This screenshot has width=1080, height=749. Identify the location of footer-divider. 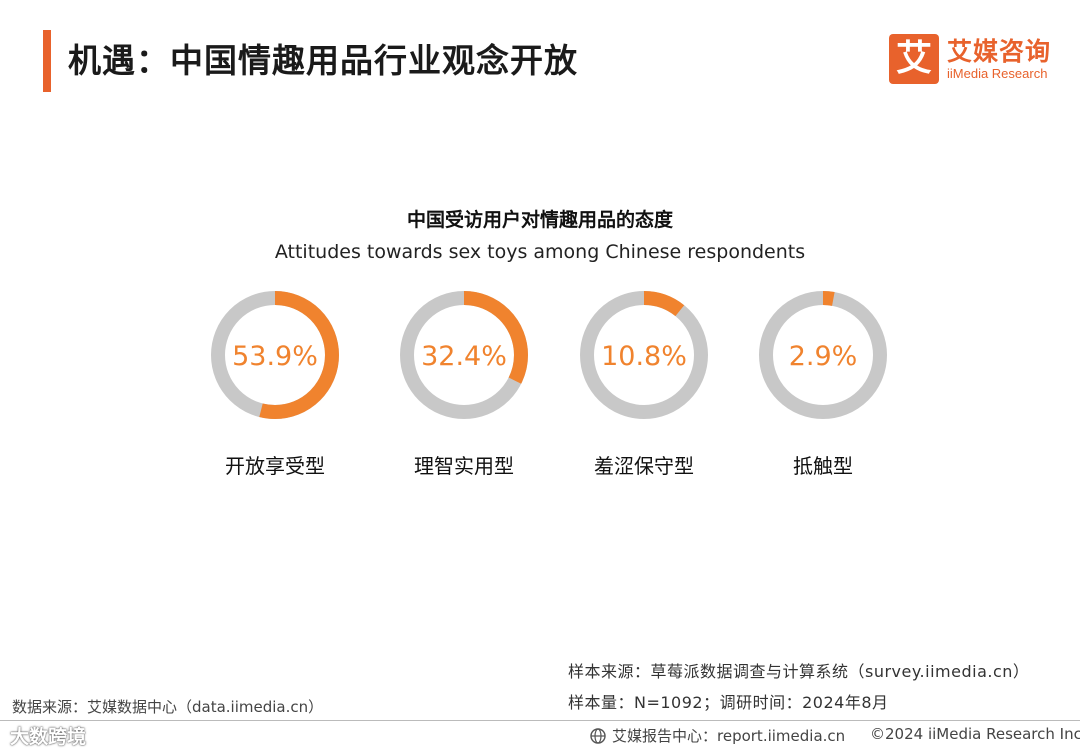
(540, 720).